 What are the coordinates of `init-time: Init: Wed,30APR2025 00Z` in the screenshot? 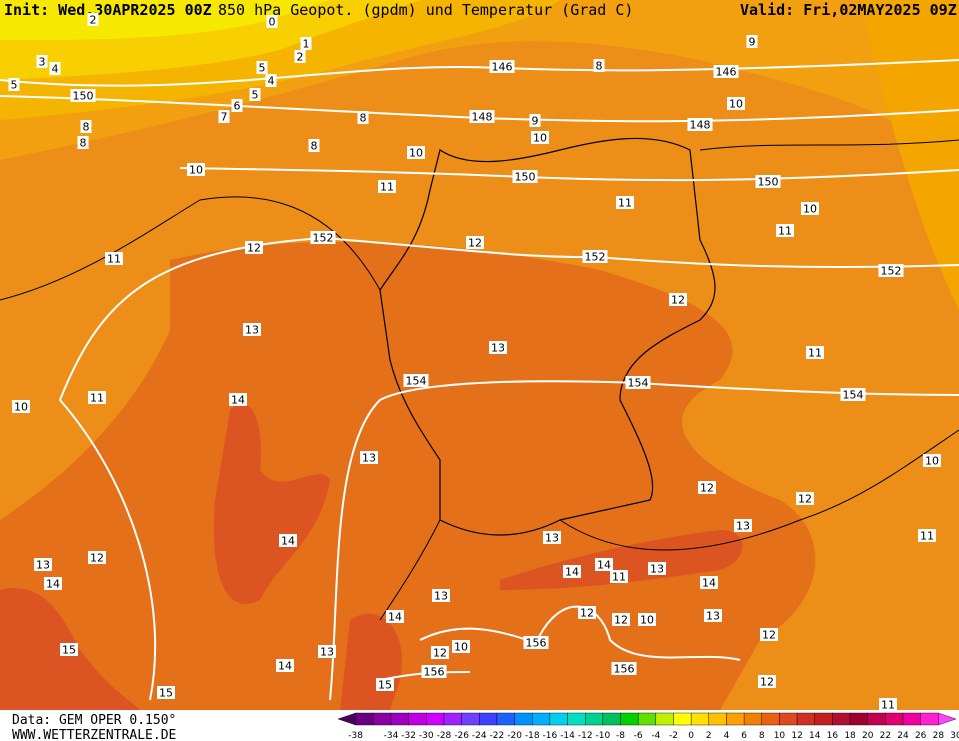 It's located at (108, 10).